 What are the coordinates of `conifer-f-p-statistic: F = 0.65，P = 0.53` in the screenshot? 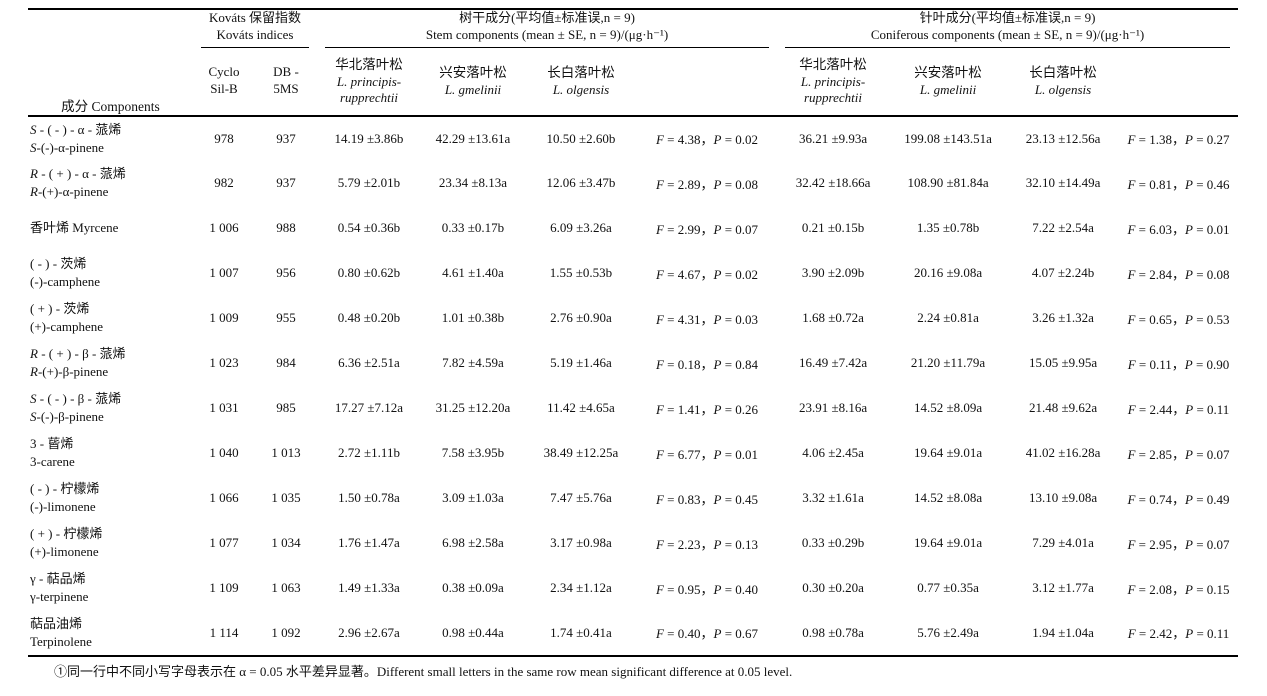 It's located at (1178, 319).